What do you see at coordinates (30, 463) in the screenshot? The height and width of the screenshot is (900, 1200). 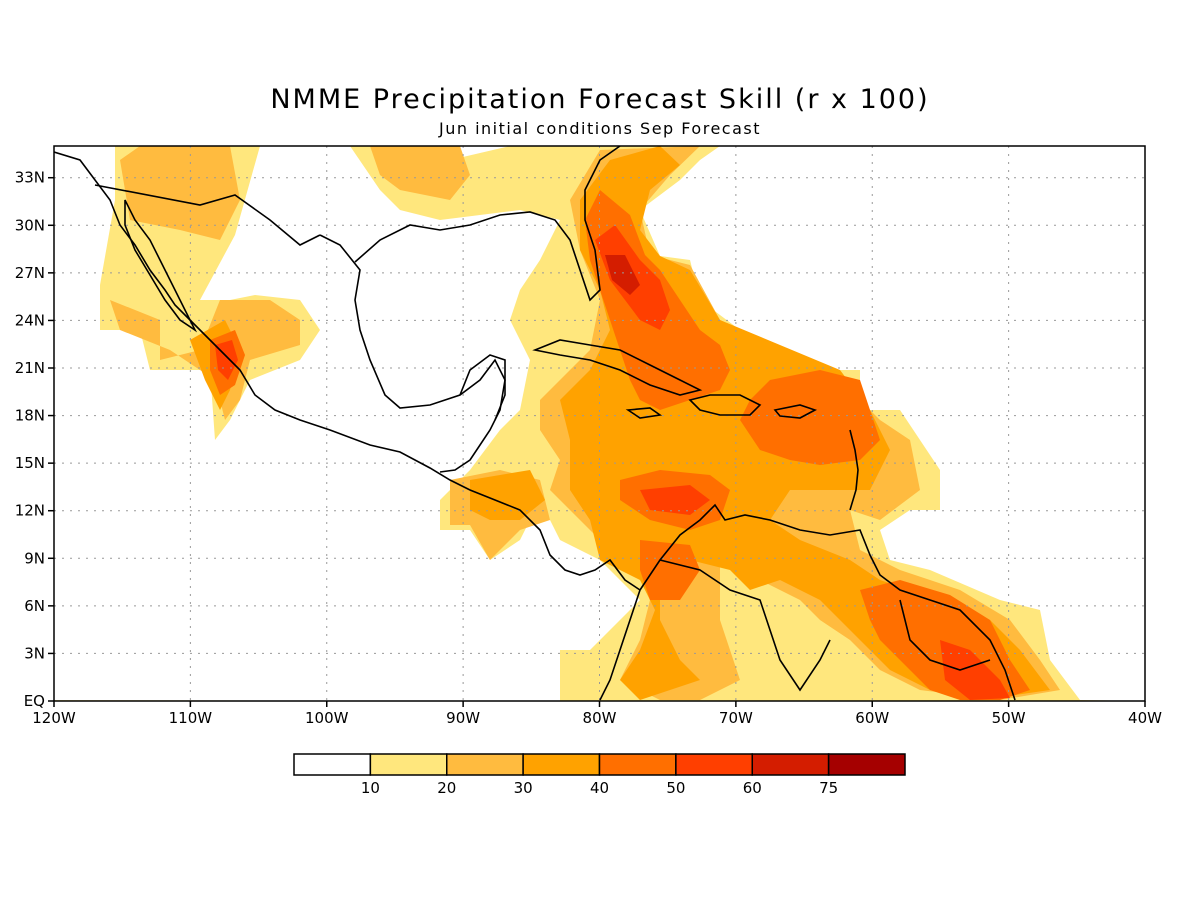 I see `lat-tick-label: 15N` at bounding box center [30, 463].